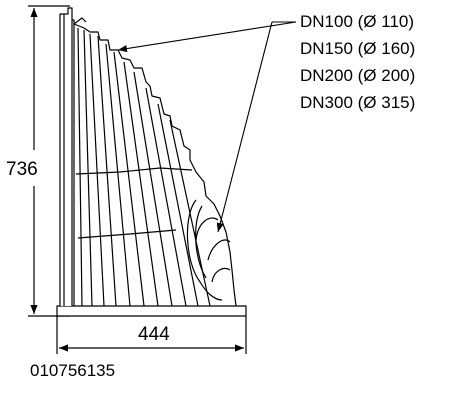 This screenshot has height=407, width=475. What do you see at coordinates (357, 48) in the screenshot?
I see `size-label-dn150: DN150 (Ø 160)` at bounding box center [357, 48].